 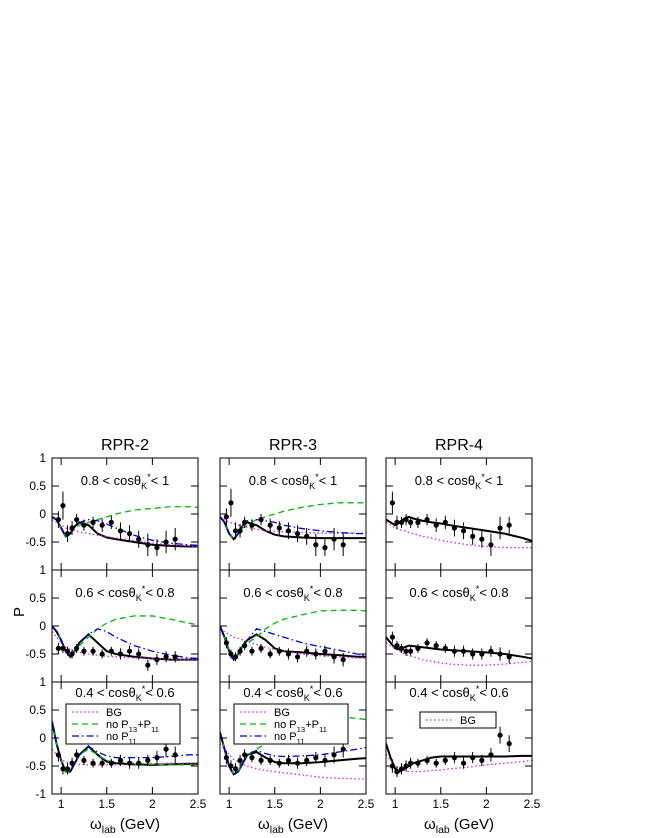 What do you see at coordinates (19, 612) in the screenshot?
I see `y-axis-label: P` at bounding box center [19, 612].